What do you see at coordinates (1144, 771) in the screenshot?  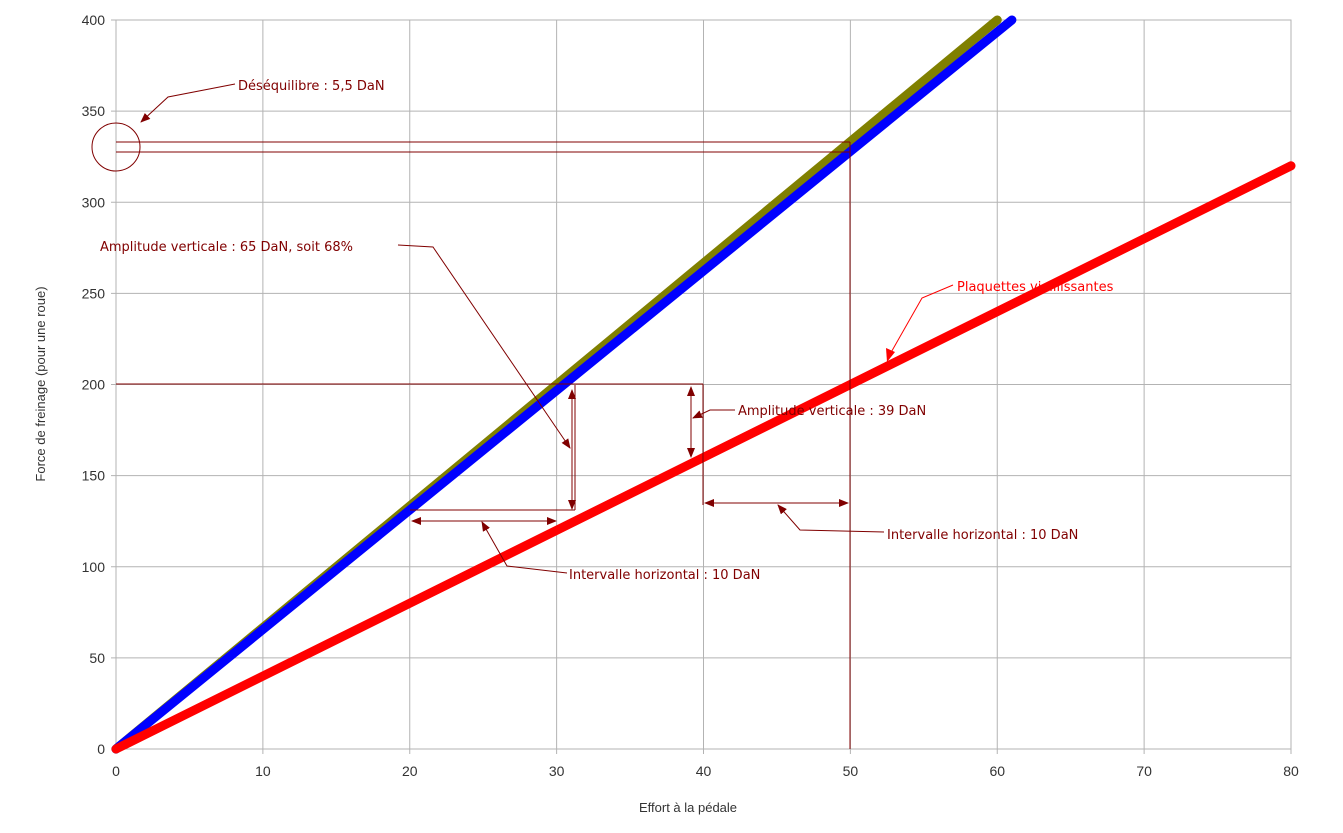 I see `x-tick-label: 70` at bounding box center [1144, 771].